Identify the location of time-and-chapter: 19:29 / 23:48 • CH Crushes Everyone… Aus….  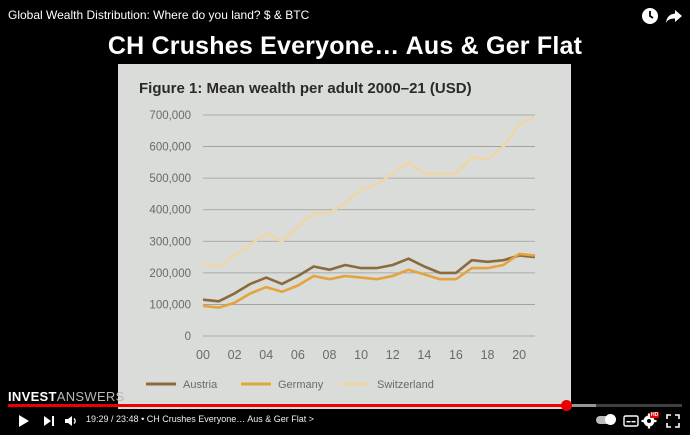
(200, 419).